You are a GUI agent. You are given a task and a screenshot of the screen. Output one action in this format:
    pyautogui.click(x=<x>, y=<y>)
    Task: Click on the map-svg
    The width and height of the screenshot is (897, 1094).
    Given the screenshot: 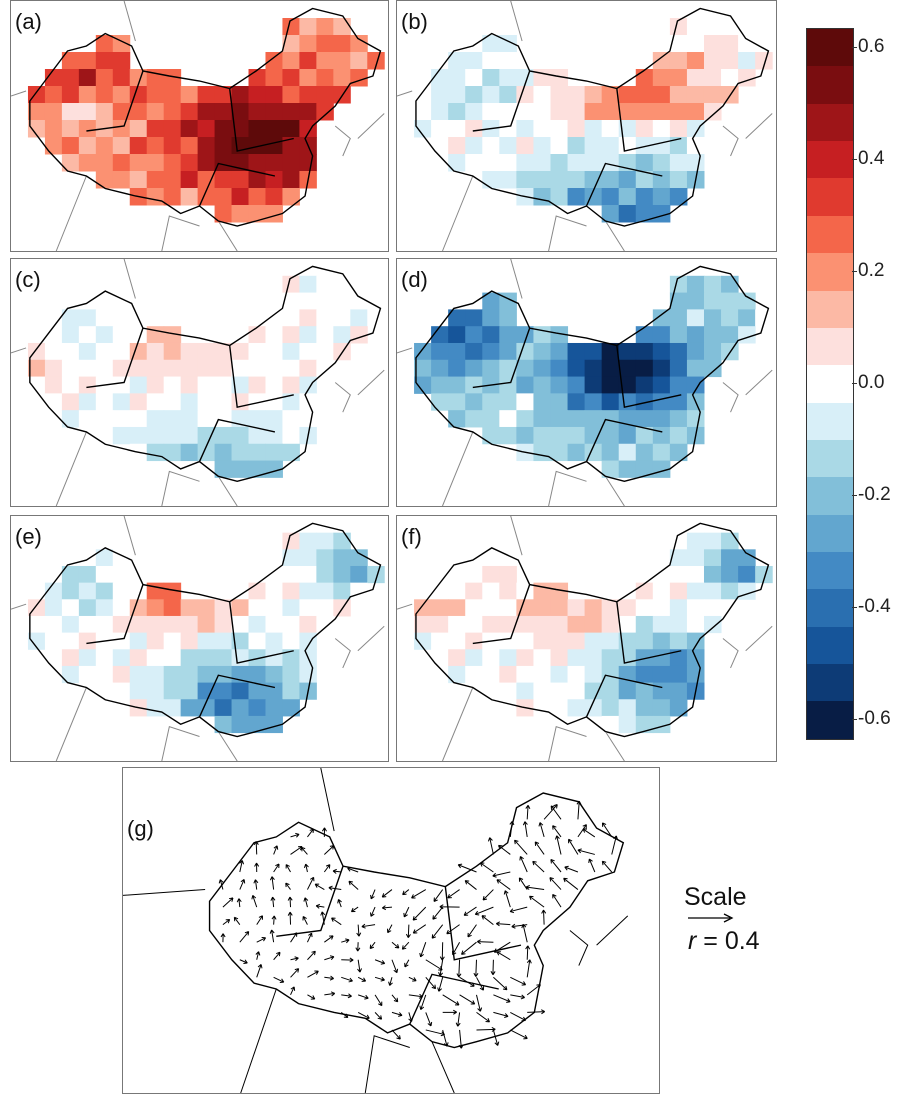 What is the action you would take?
    pyautogui.click(x=585, y=126)
    